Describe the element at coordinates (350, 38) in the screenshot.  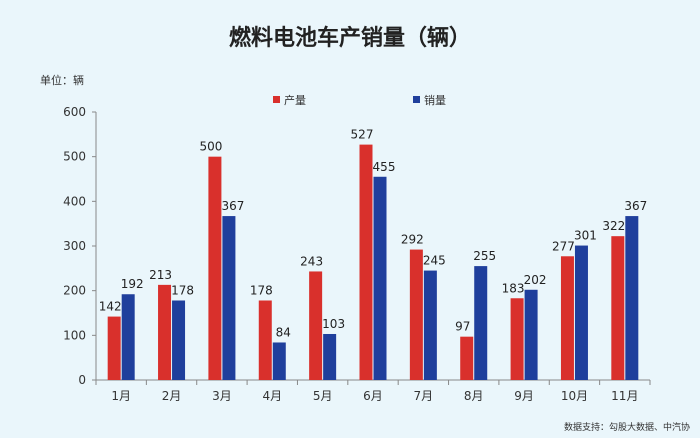
I see `chart-title: 燃料电池车产销量（辆）` at that location.